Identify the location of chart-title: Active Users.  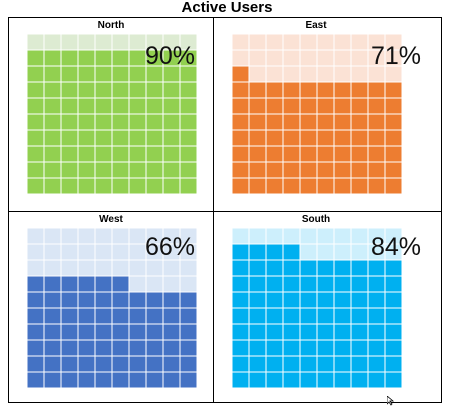
(227, 8).